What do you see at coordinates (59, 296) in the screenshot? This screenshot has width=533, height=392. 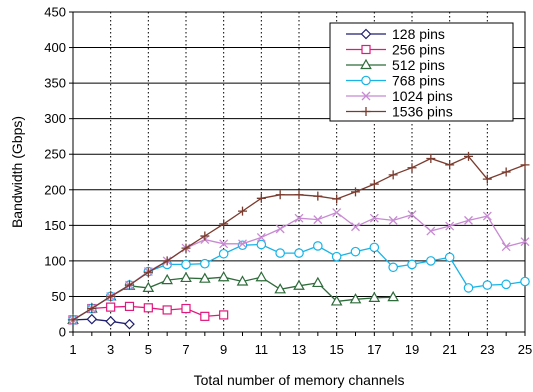 I see `y-tick-label: 50` at bounding box center [59, 296].